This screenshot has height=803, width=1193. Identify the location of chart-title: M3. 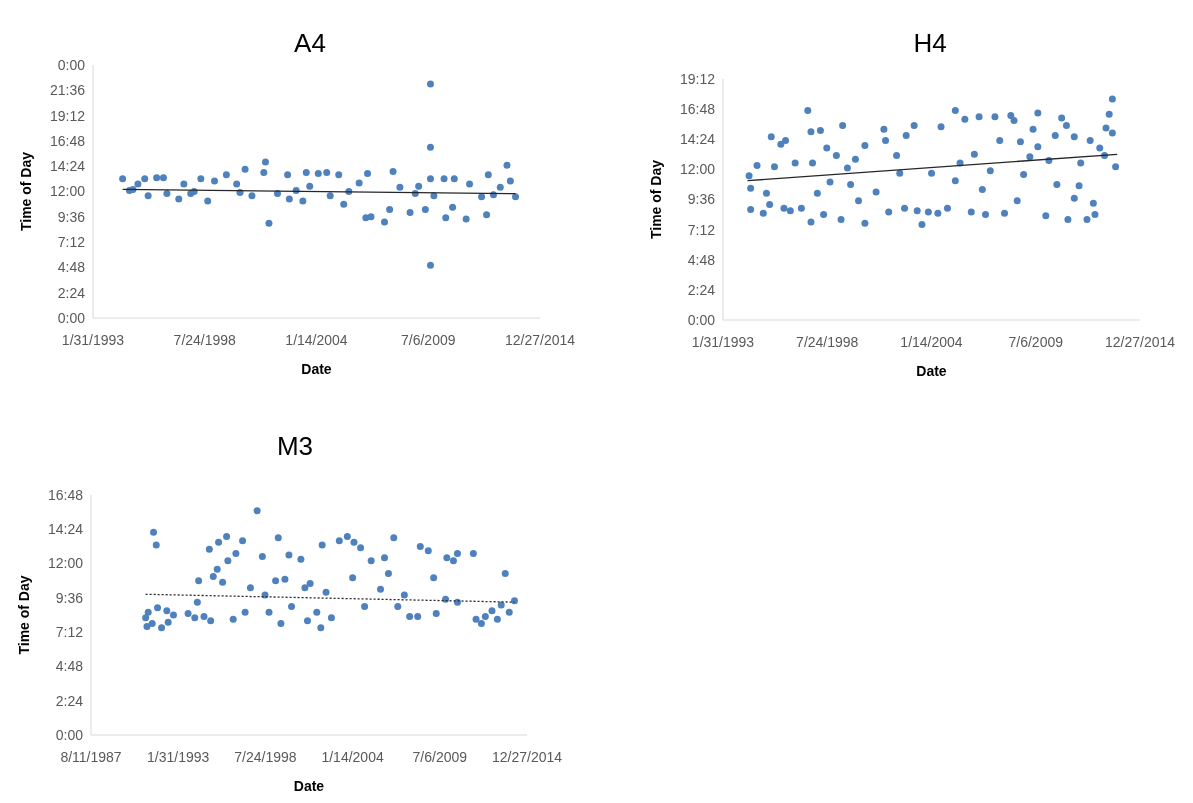
(295, 446).